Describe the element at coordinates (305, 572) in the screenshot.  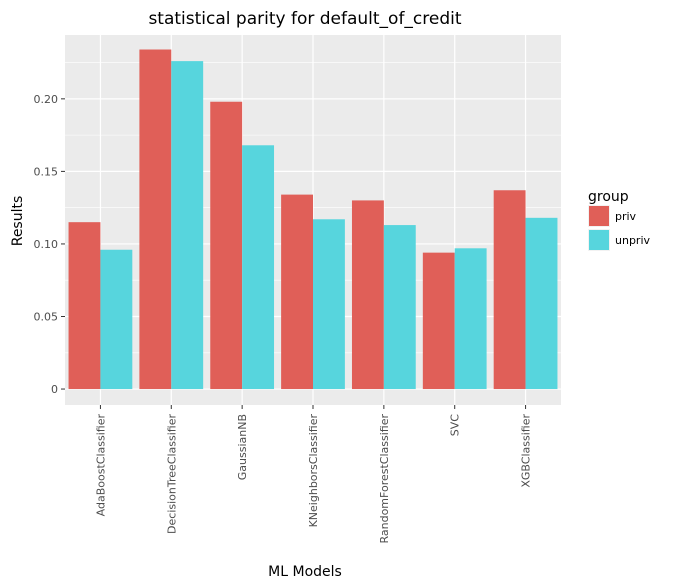
I see `x-axis-label: ML Models` at that location.